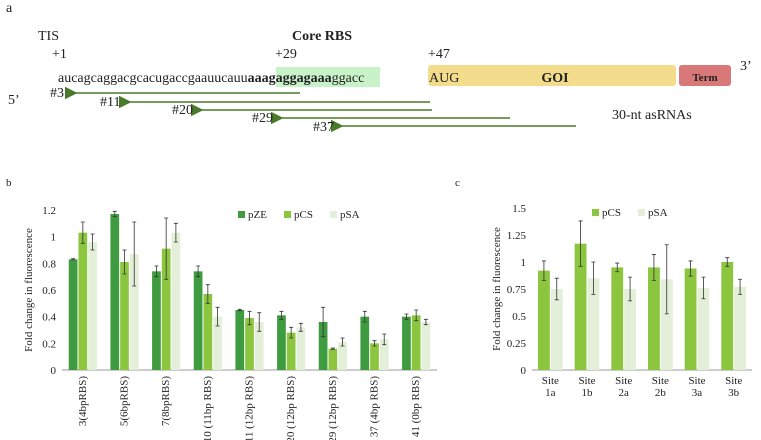 This screenshot has height=440, width=761. Describe the element at coordinates (322, 36) in the screenshot. I see `core-label: Core RBS` at that location.